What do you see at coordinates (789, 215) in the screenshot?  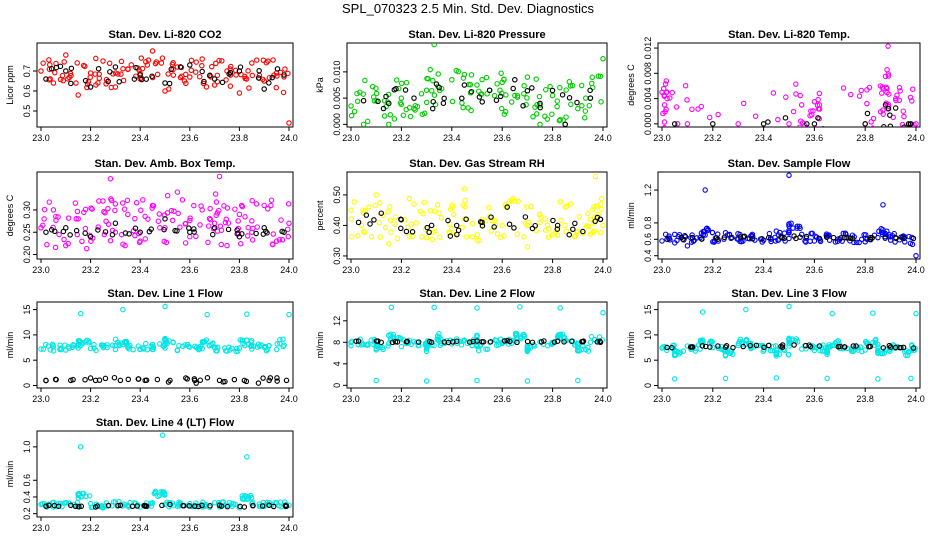 I see `plot-frame` at bounding box center [789, 215].